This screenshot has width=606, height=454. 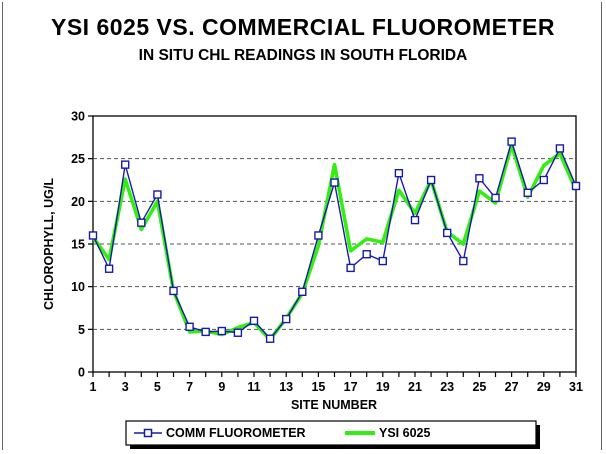 What do you see at coordinates (334, 405) in the screenshot?
I see `x-axis-label: SITE NUMBER` at bounding box center [334, 405].